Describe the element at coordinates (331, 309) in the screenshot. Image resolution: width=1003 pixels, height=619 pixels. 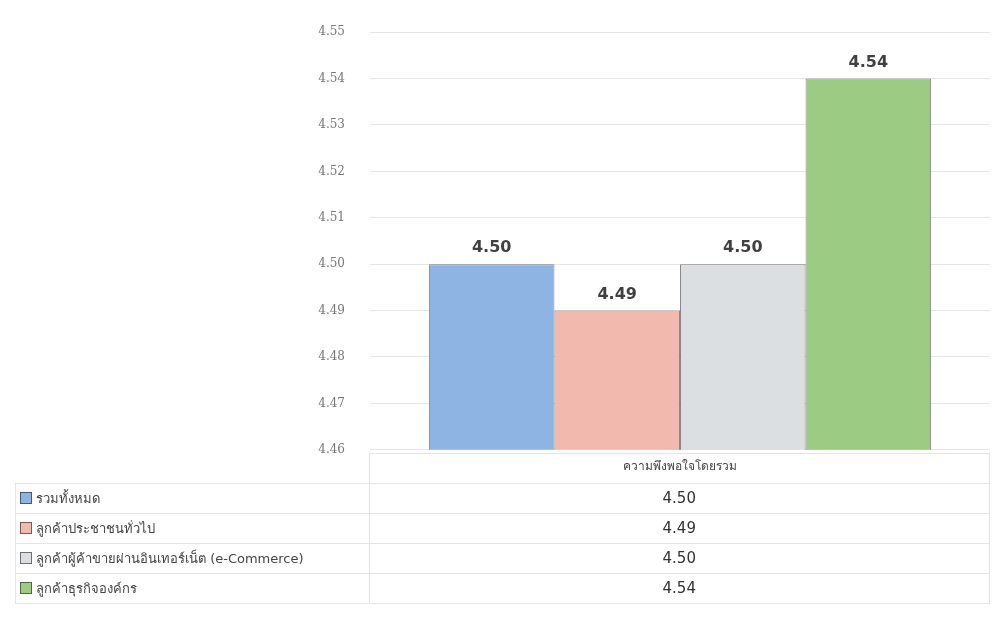
I see `y-tick-label: 4.49` at that location.